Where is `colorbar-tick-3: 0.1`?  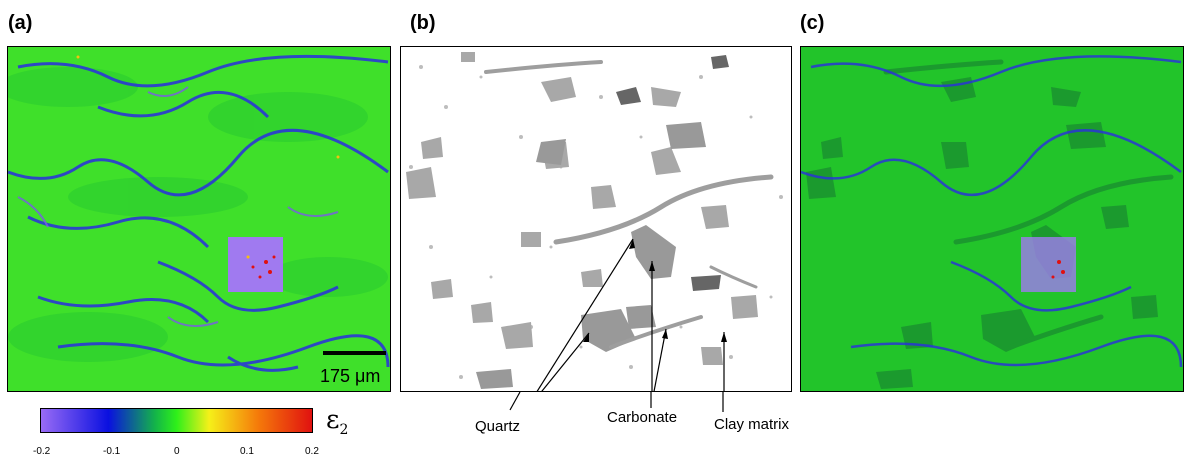
colorbar-tick-3: 0.1 is located at coordinates (247, 451).